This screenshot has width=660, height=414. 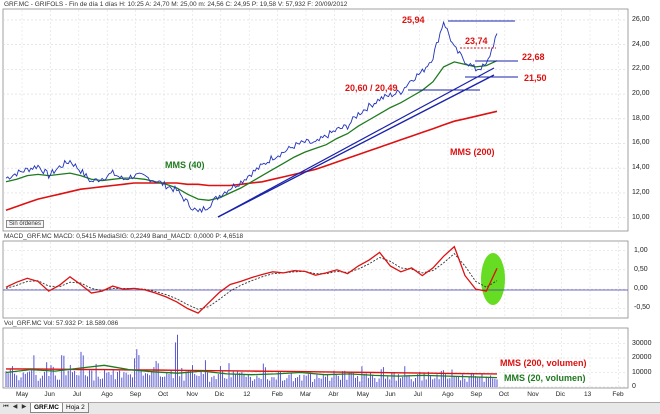 What do you see at coordinates (371, 88) in the screenshot?
I see `annotation-2060: 20,60 / 20,49` at bounding box center [371, 88].